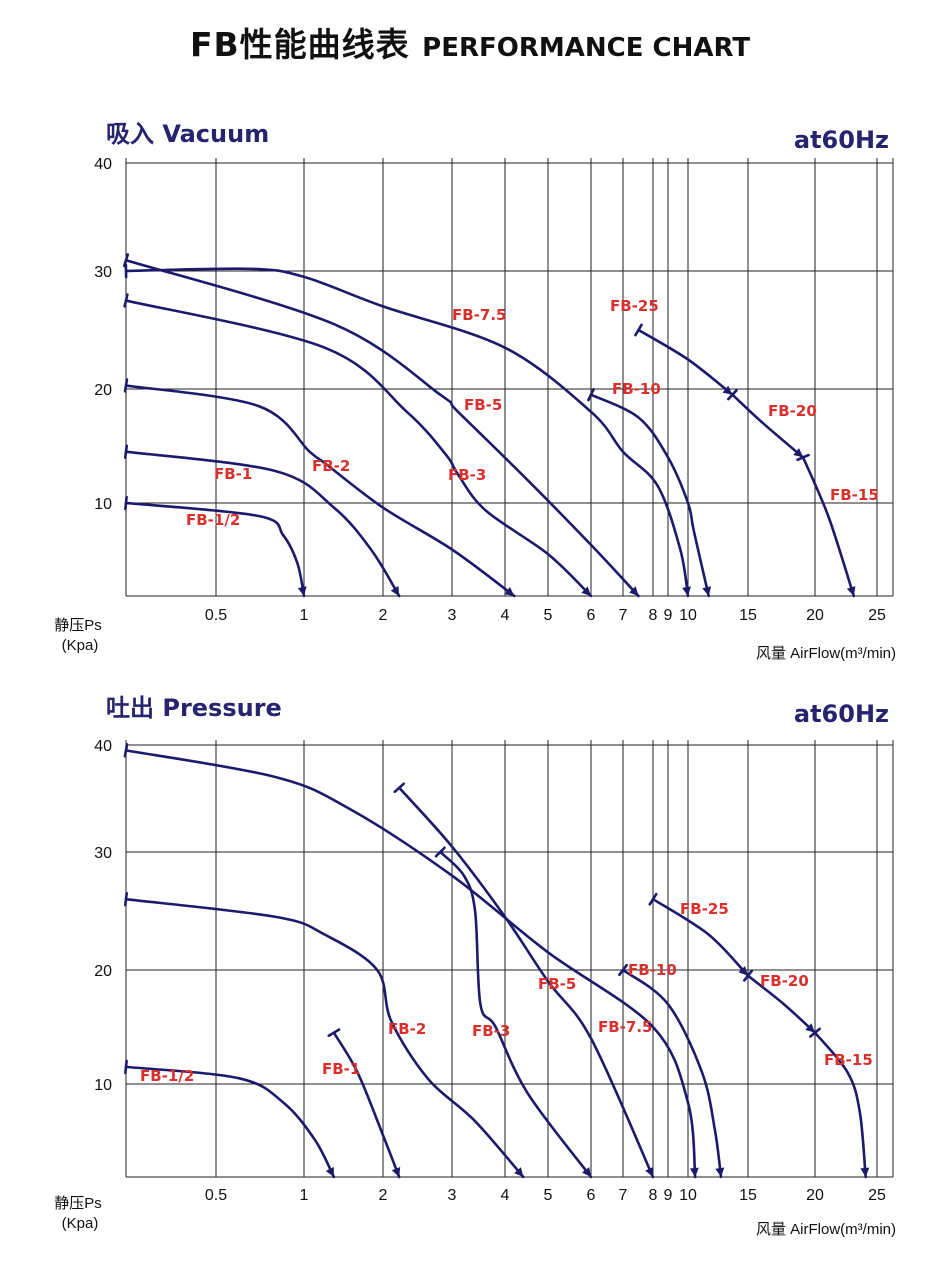 This screenshot has width=940, height=1282. I want to click on chart-title: 吐出 Pressure, so click(194, 708).